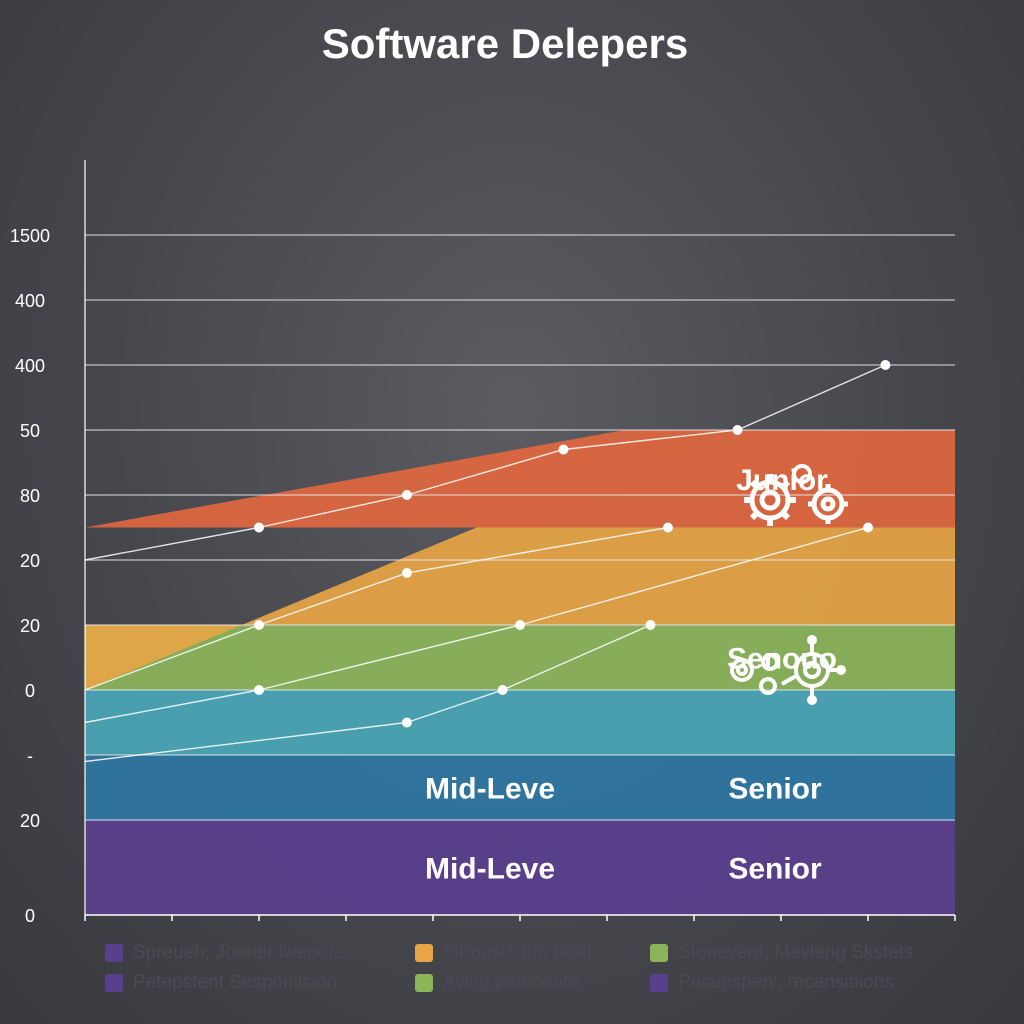  Describe the element at coordinates (30, 236) in the screenshot. I see `y-tick-label: 1500` at that location.